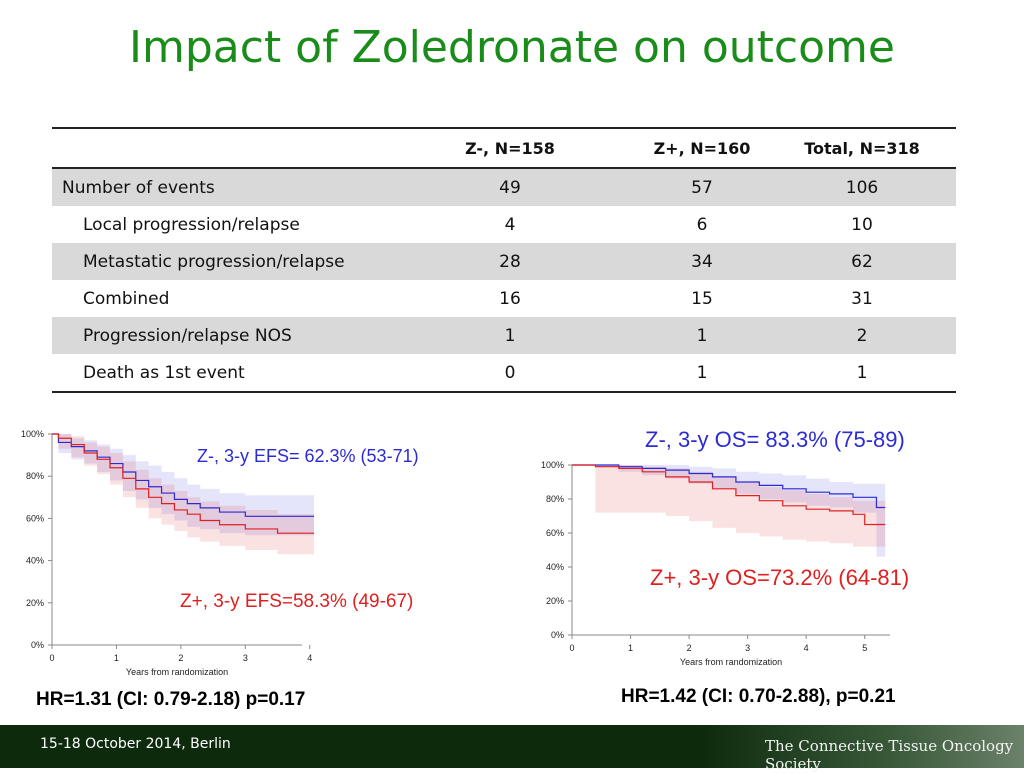  I want to click on z-minus-survival-line, so click(729, 486).